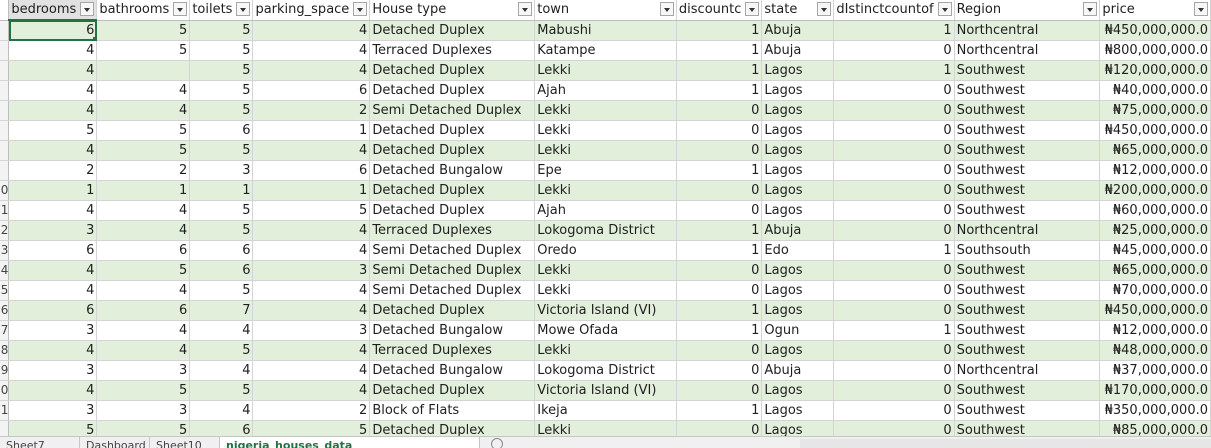  What do you see at coordinates (143, 410) in the screenshot?
I see `cell-bathrooms: 3` at bounding box center [143, 410].